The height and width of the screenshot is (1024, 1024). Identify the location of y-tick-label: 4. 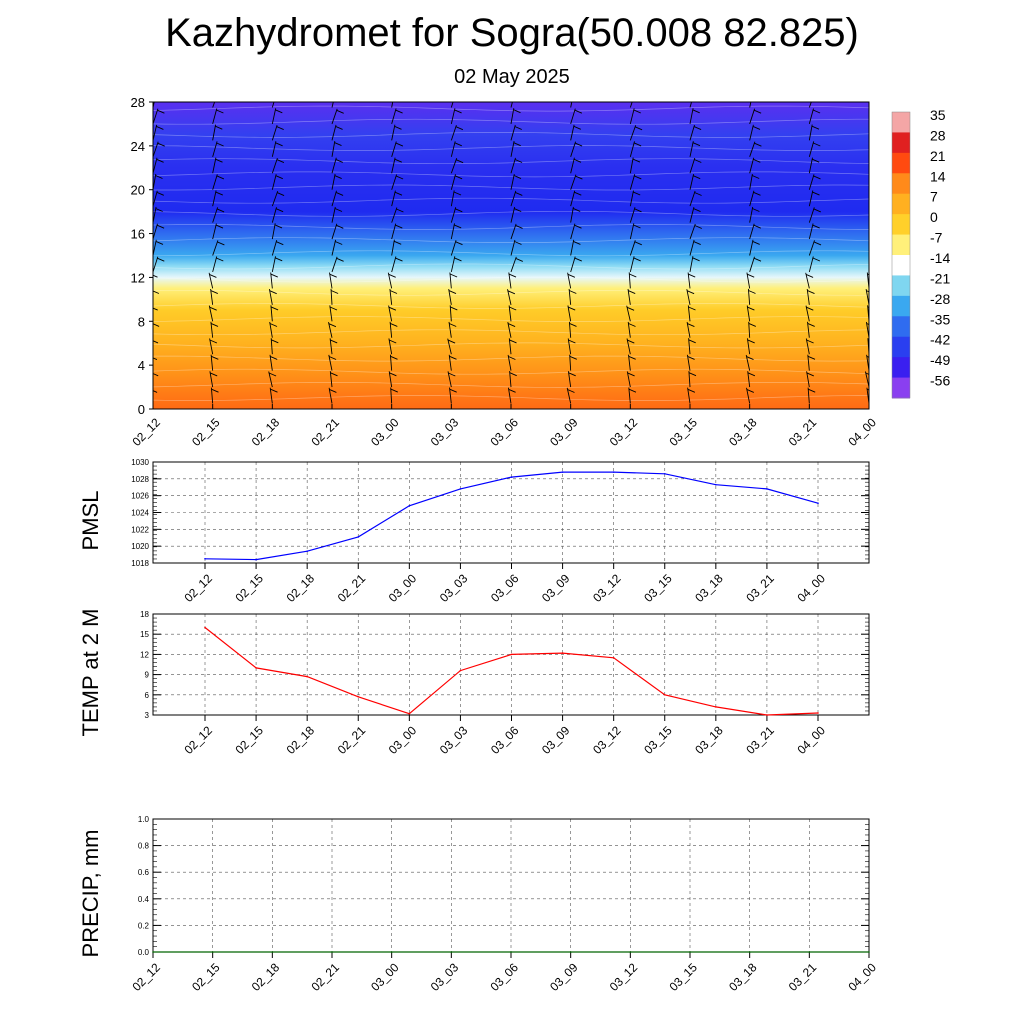
(141, 365).